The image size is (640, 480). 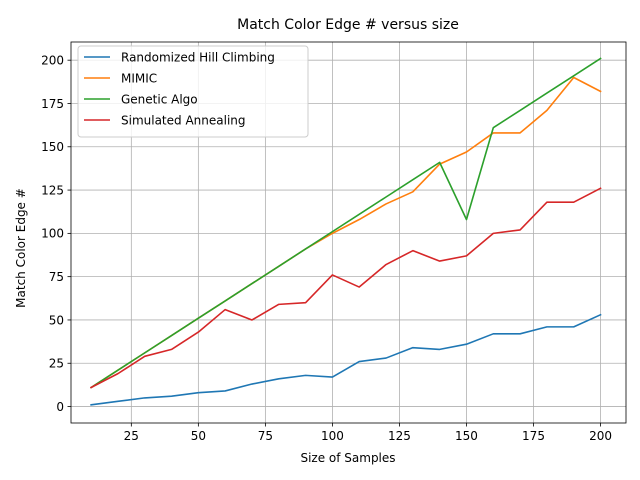 What do you see at coordinates (533, 436) in the screenshot?
I see `x-tick-label: 175` at bounding box center [533, 436].